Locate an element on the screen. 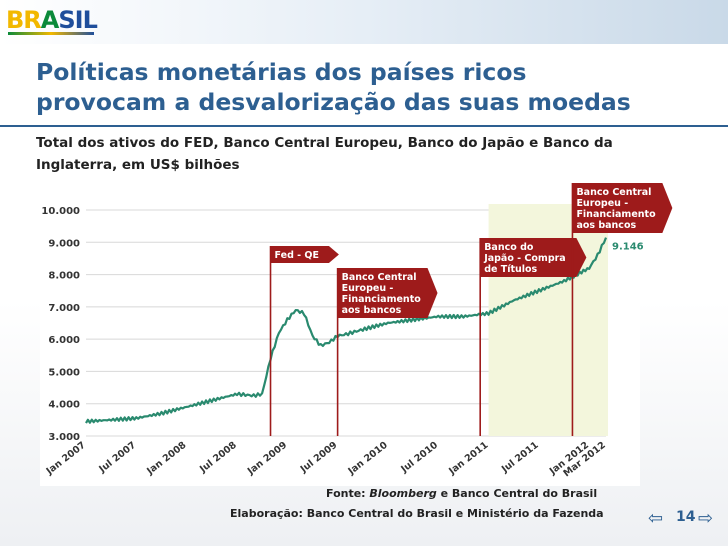 The width and height of the screenshot is (728, 546). y-tick-label: 4.000 is located at coordinates (64, 405).